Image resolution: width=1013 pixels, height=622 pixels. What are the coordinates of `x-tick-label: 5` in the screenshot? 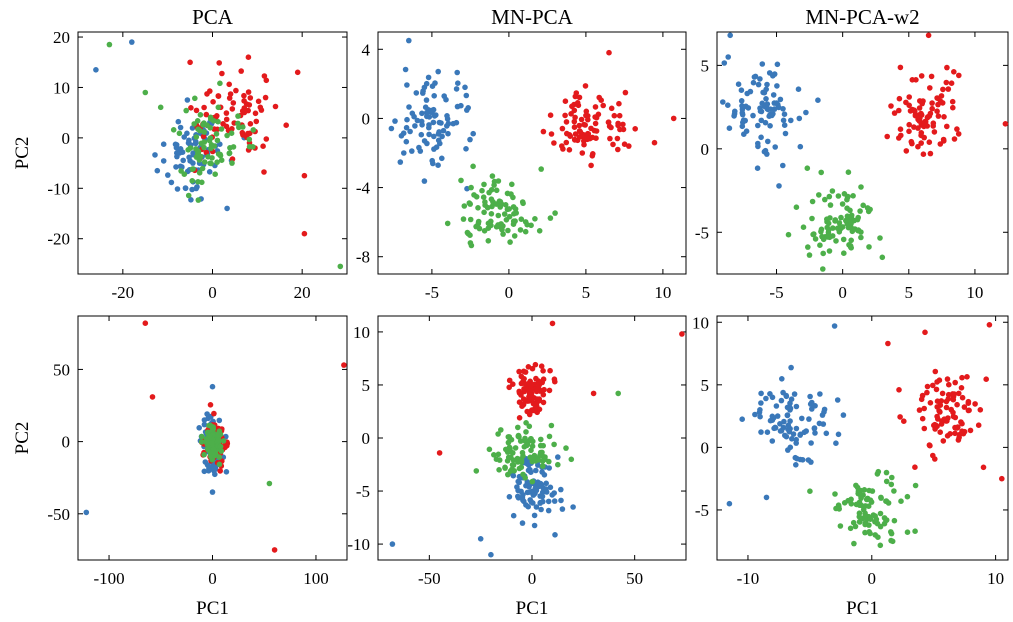 It's located at (909, 292).